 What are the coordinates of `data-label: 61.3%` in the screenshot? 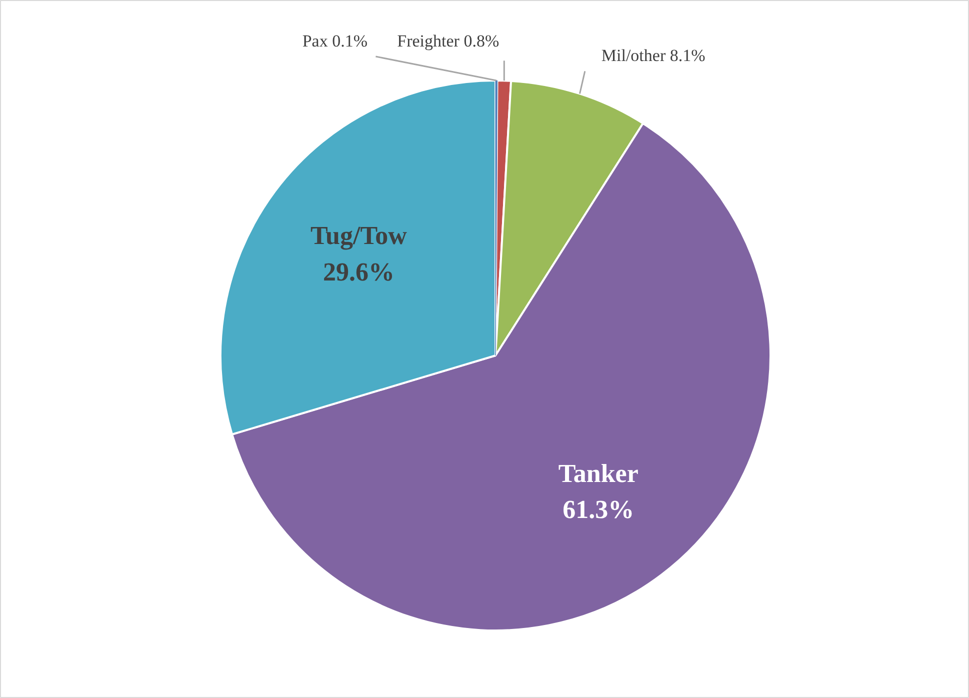 It's located at (598, 509).